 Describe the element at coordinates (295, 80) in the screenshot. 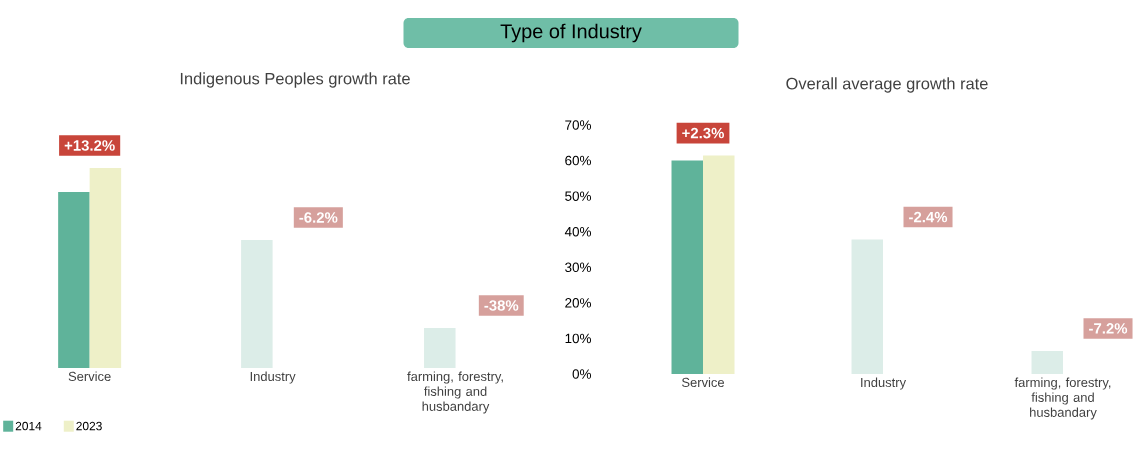

I see `chart-subtitle: Indigenous Peoples growth rate` at that location.